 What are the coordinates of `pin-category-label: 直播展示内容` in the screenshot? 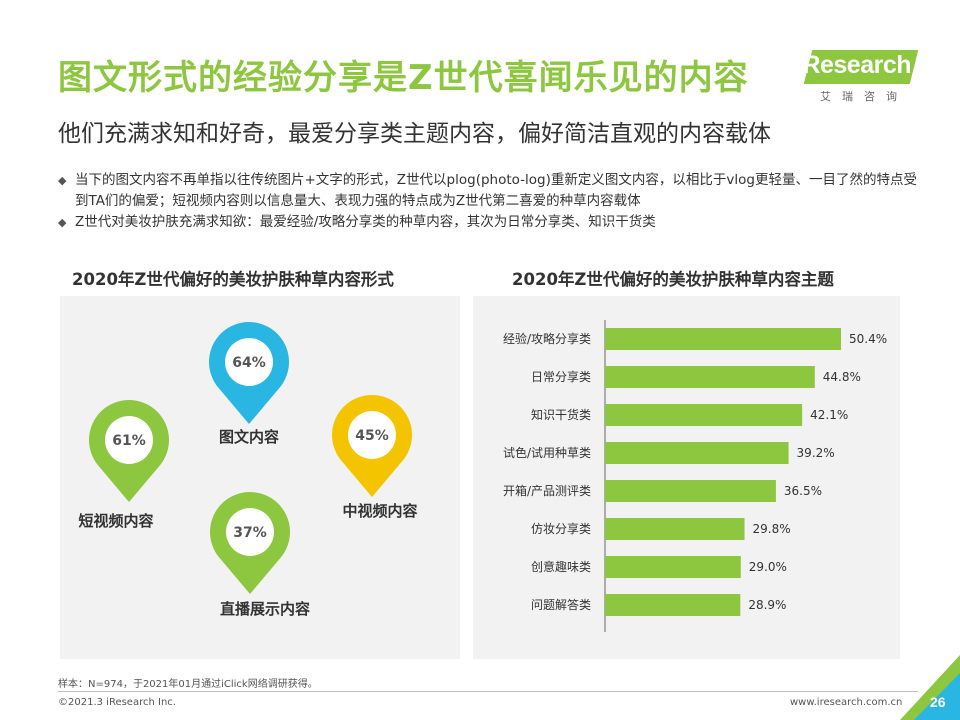 It's located at (265, 609).